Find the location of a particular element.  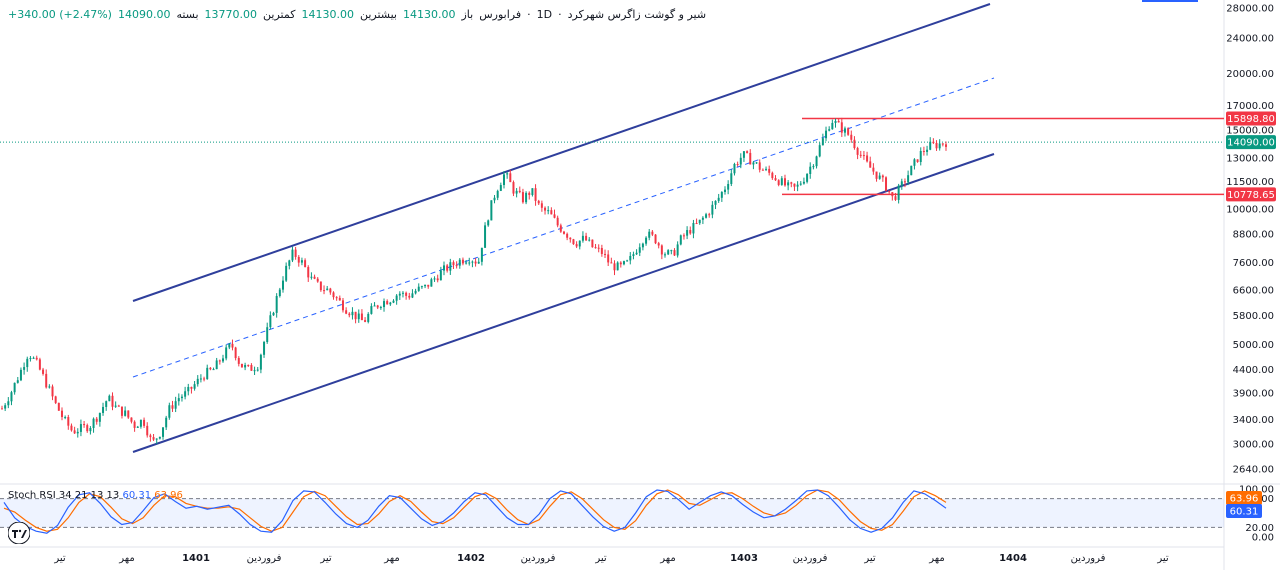

time-axis-label: 1402 is located at coordinates (471, 558).